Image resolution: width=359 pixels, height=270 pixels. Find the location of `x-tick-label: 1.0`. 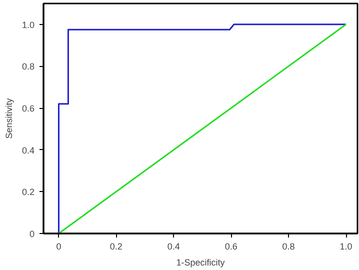

x-tick-label: 1.0 is located at coordinates (346, 247).